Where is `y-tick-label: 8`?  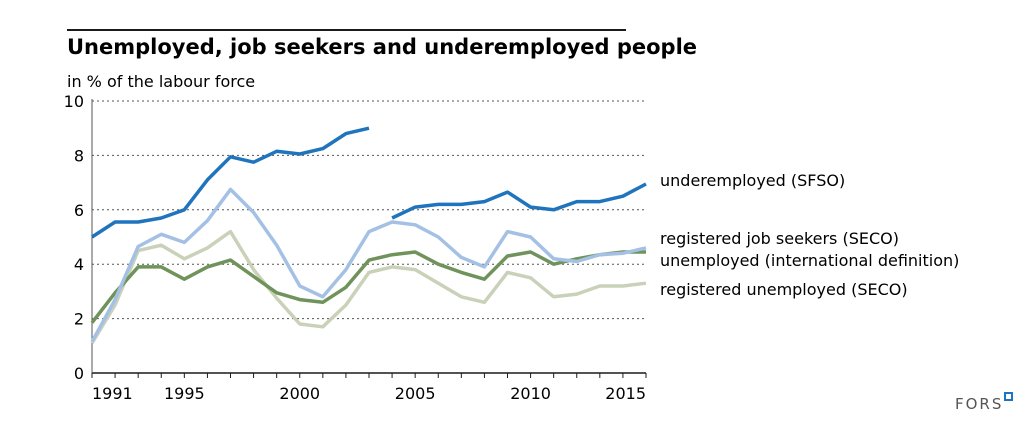 y-tick-label: 8 is located at coordinates (79, 155).